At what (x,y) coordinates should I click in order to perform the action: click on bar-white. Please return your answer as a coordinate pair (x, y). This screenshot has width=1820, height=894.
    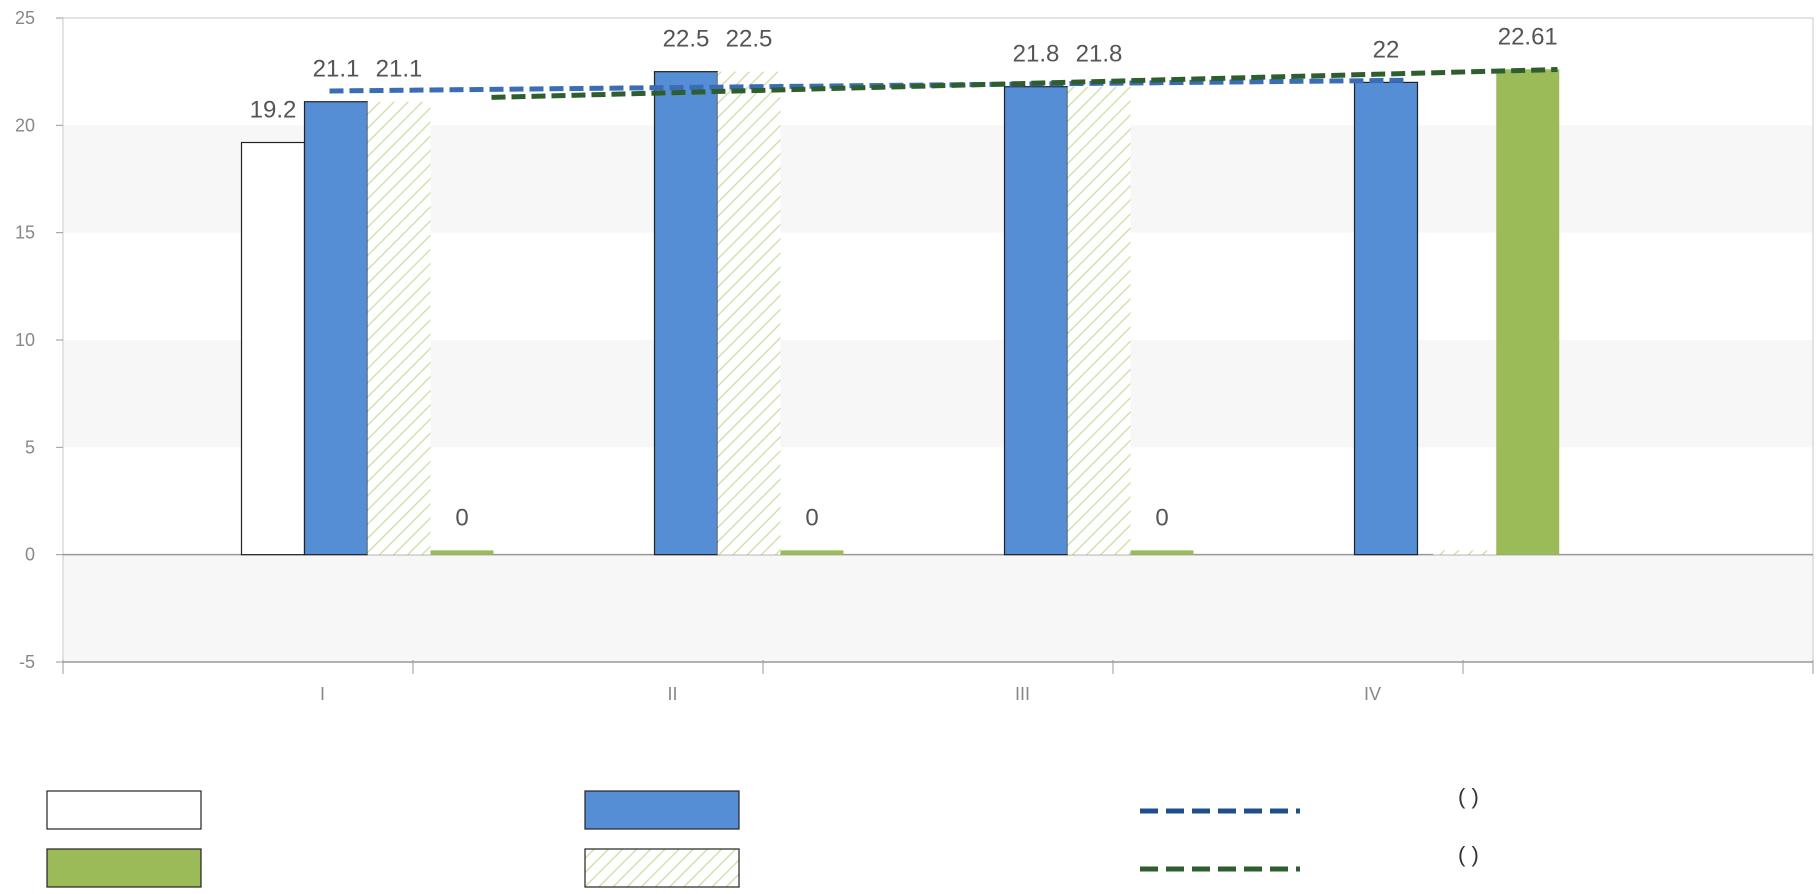
    Looking at the image, I should click on (273, 348).